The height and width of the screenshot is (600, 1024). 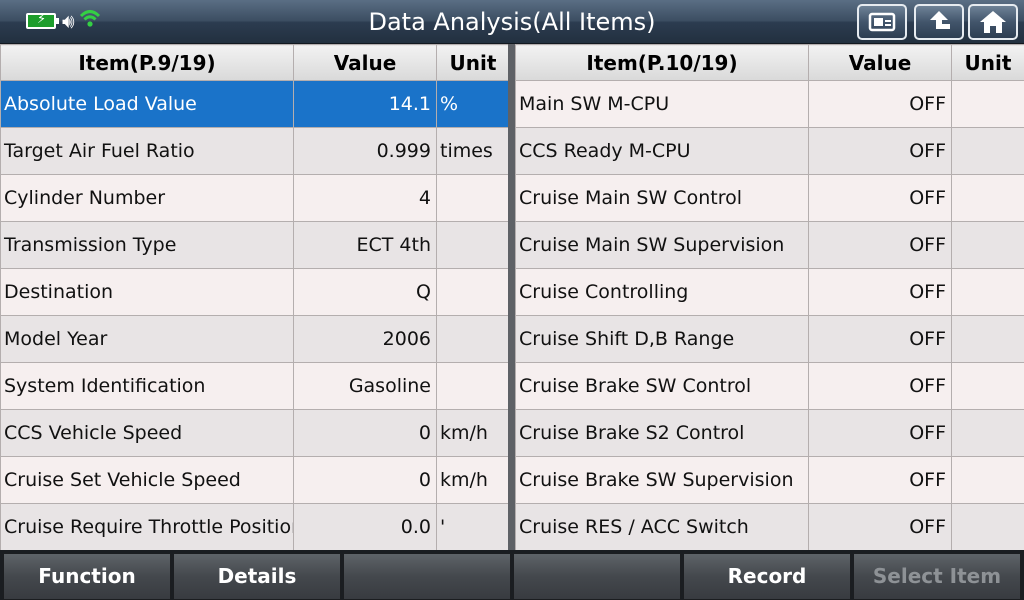 I want to click on volume-icon: 🔊︎, so click(x=68, y=21).